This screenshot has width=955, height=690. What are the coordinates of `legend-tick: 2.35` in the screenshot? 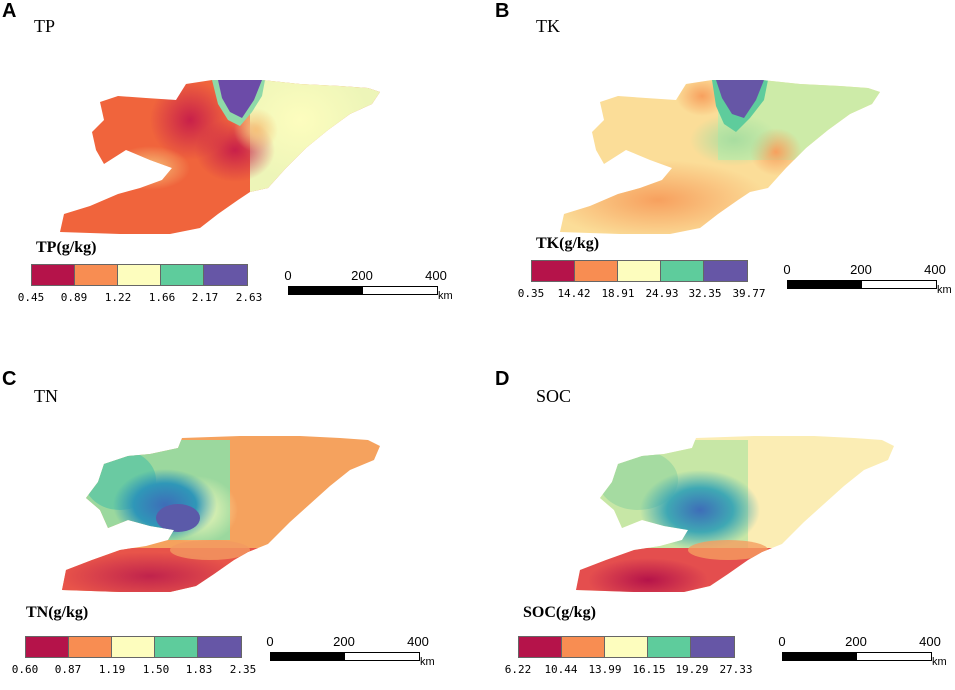 It's located at (243, 669).